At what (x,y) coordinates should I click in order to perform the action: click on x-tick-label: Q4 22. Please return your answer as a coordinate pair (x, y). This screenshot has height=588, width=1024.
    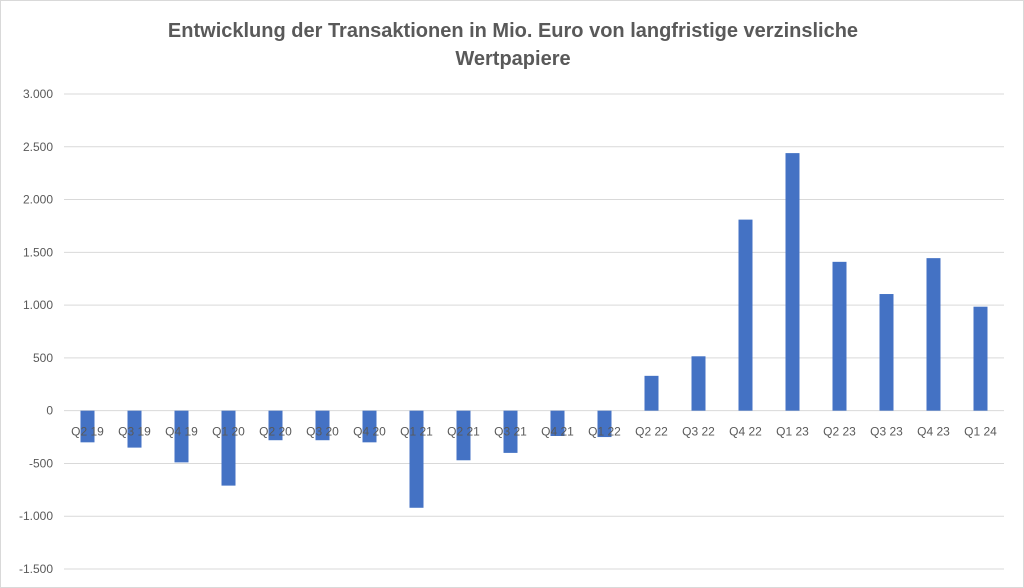
    Looking at the image, I should click on (745, 432).